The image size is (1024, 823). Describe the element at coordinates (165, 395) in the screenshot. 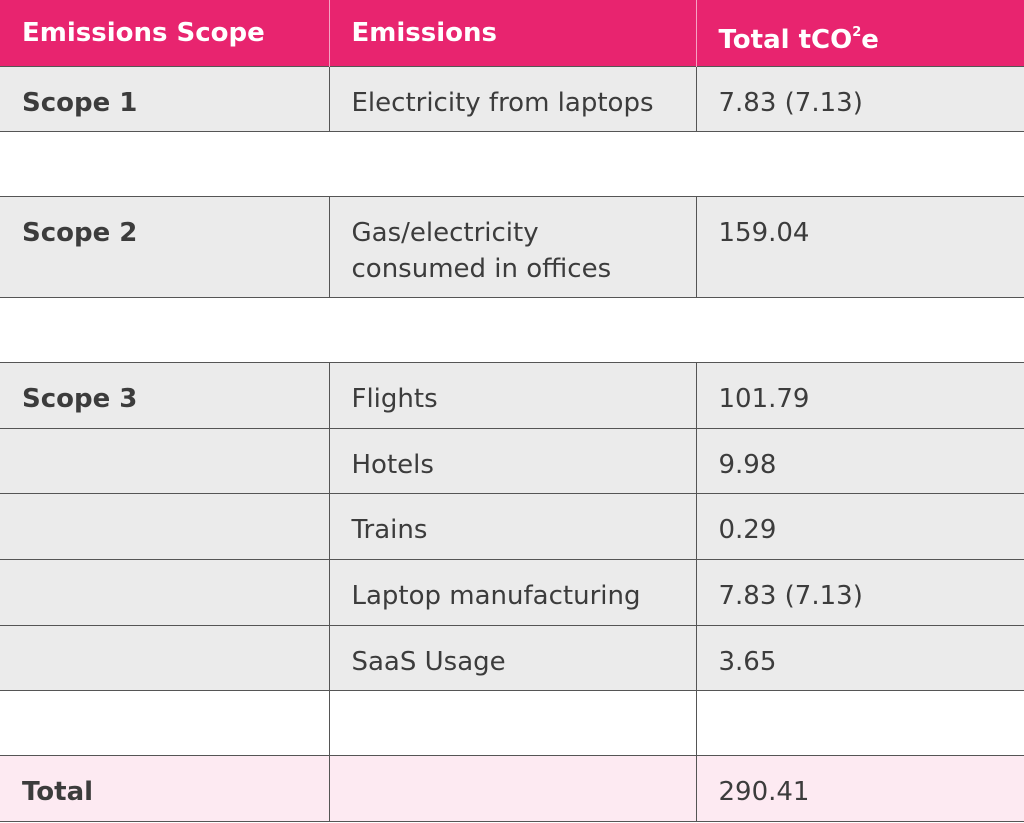

I see `scope-cell: Scope 3` at that location.